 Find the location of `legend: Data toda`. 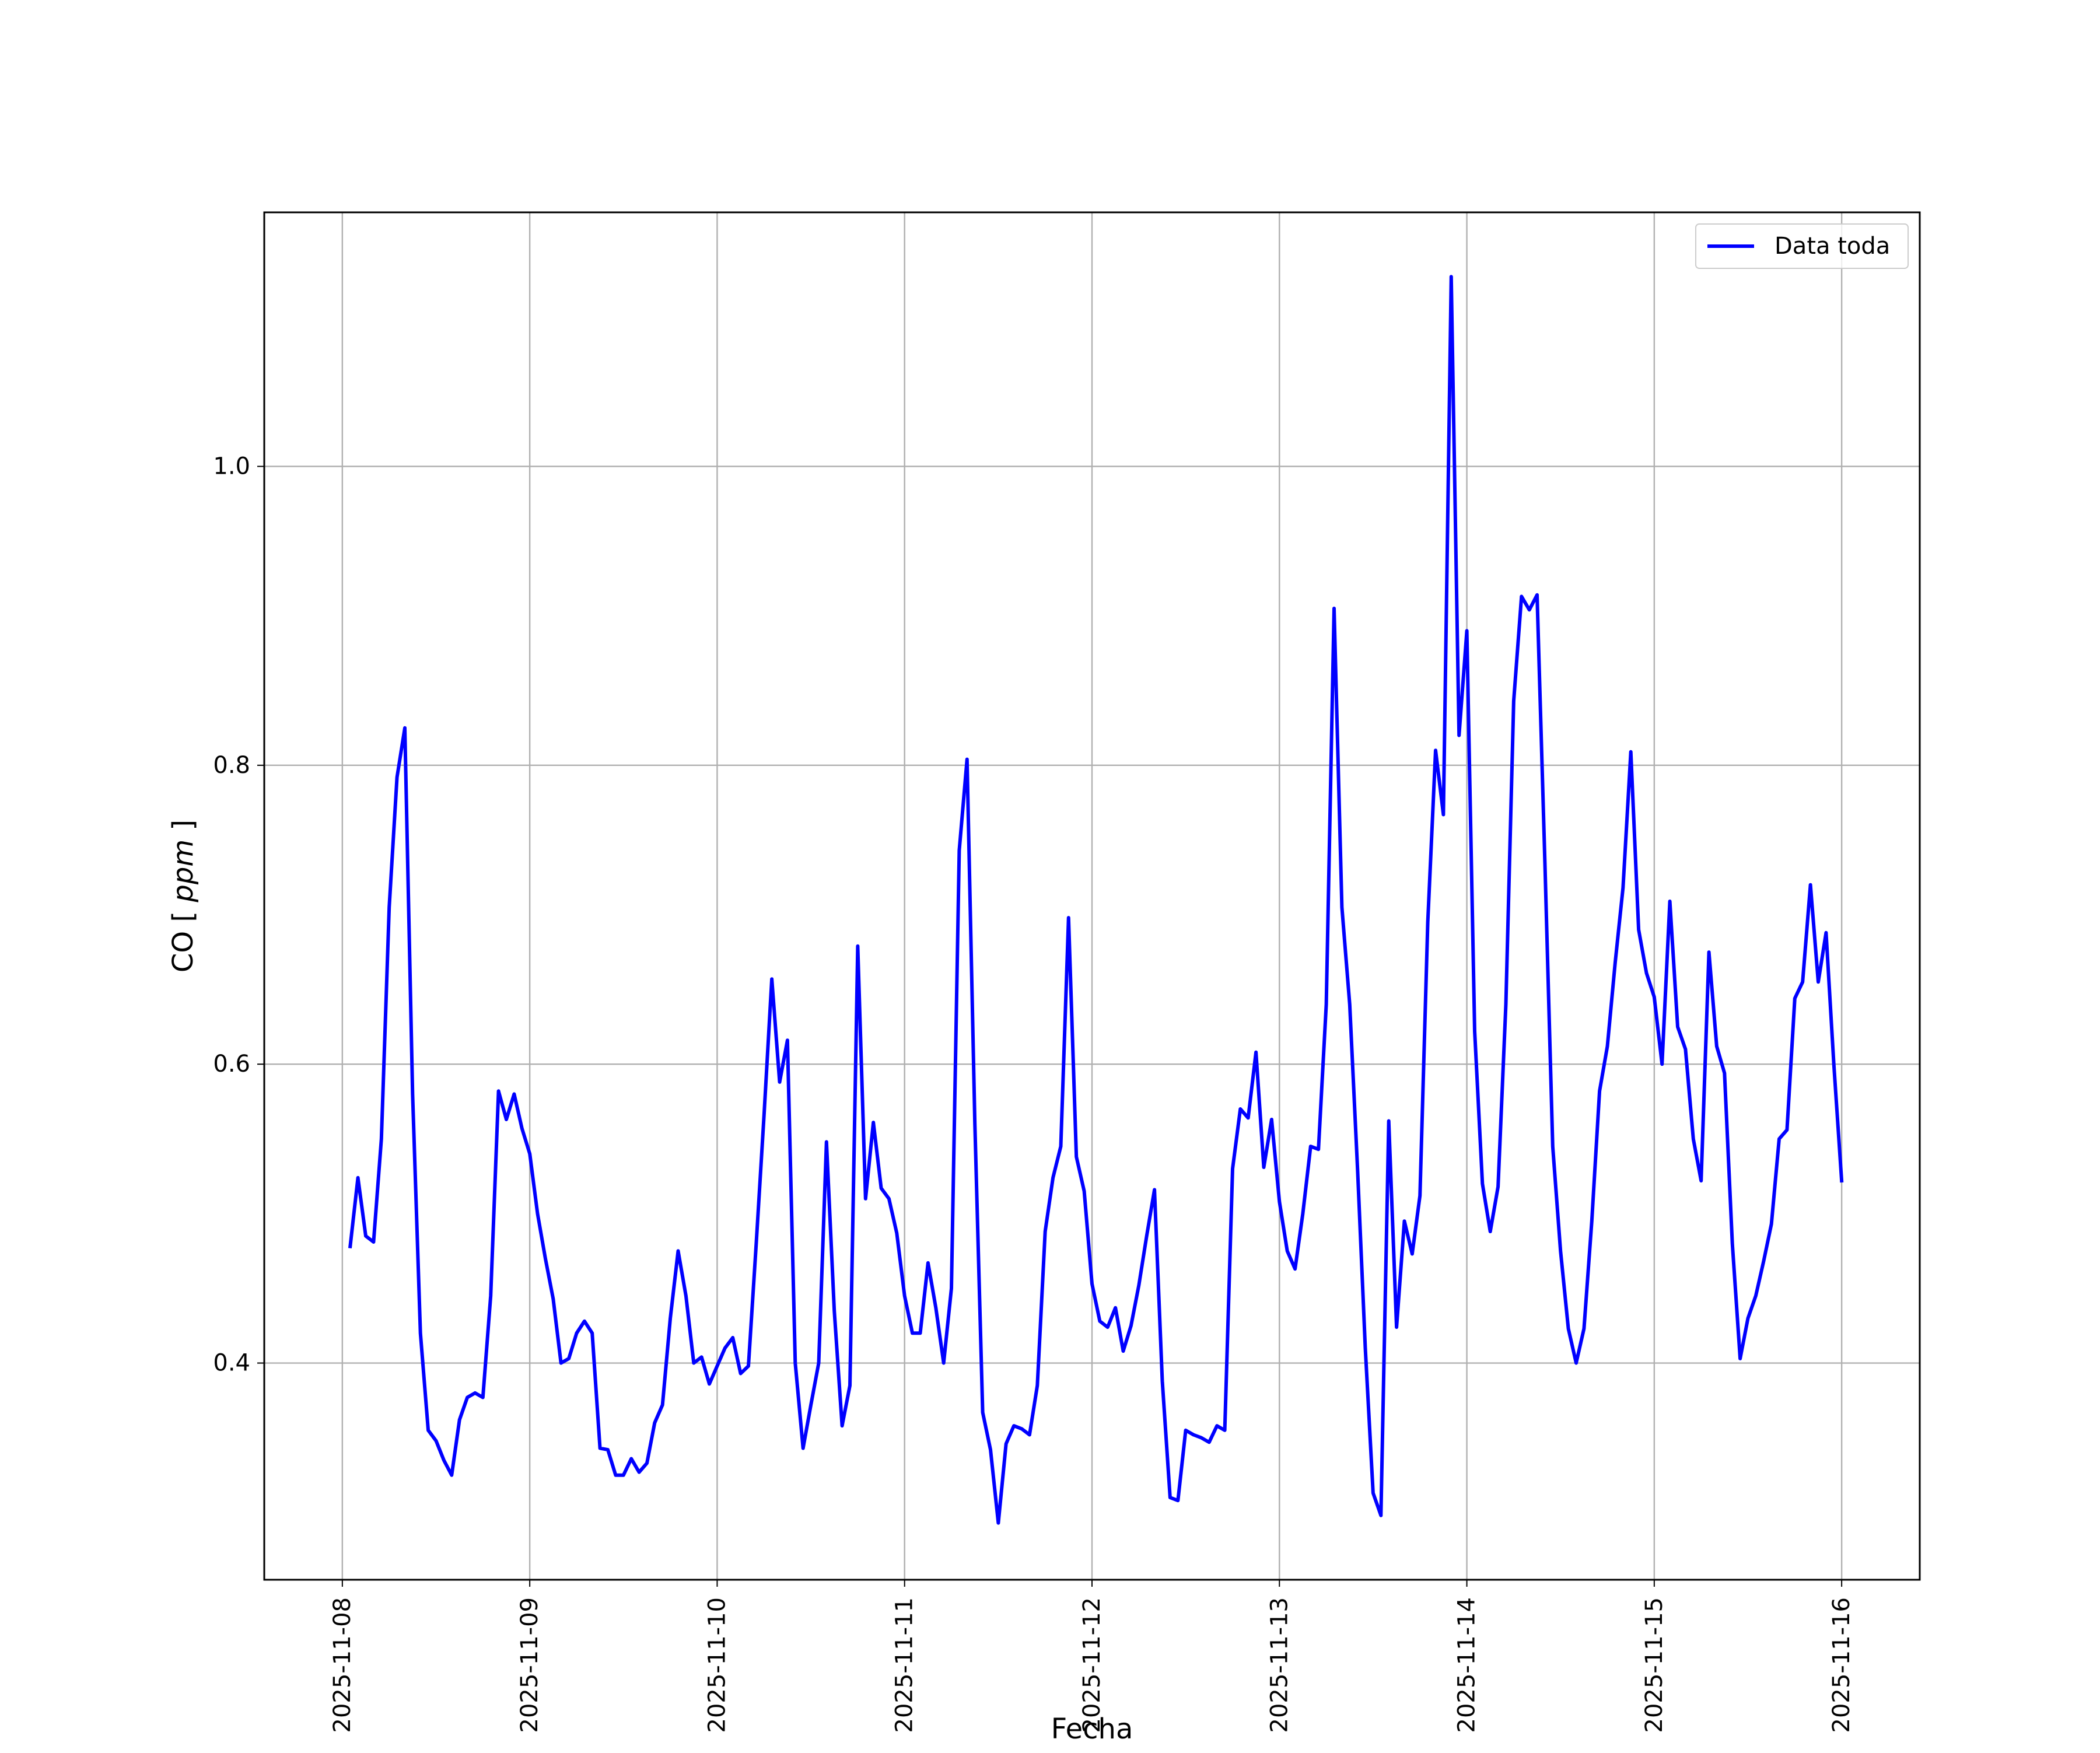

legend: Data toda is located at coordinates (1802, 246).